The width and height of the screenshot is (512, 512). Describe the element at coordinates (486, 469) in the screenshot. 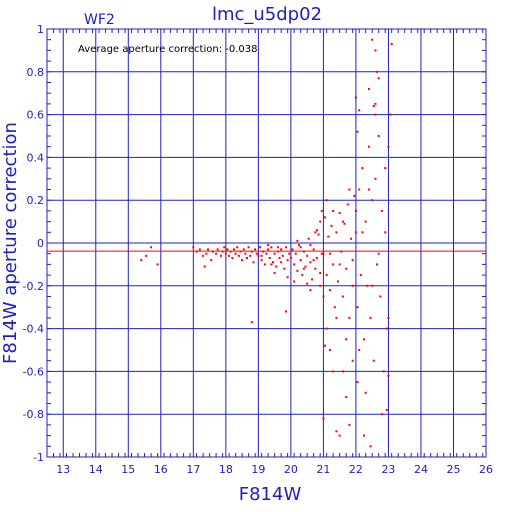

I see `x-tick-label: 26` at that location.